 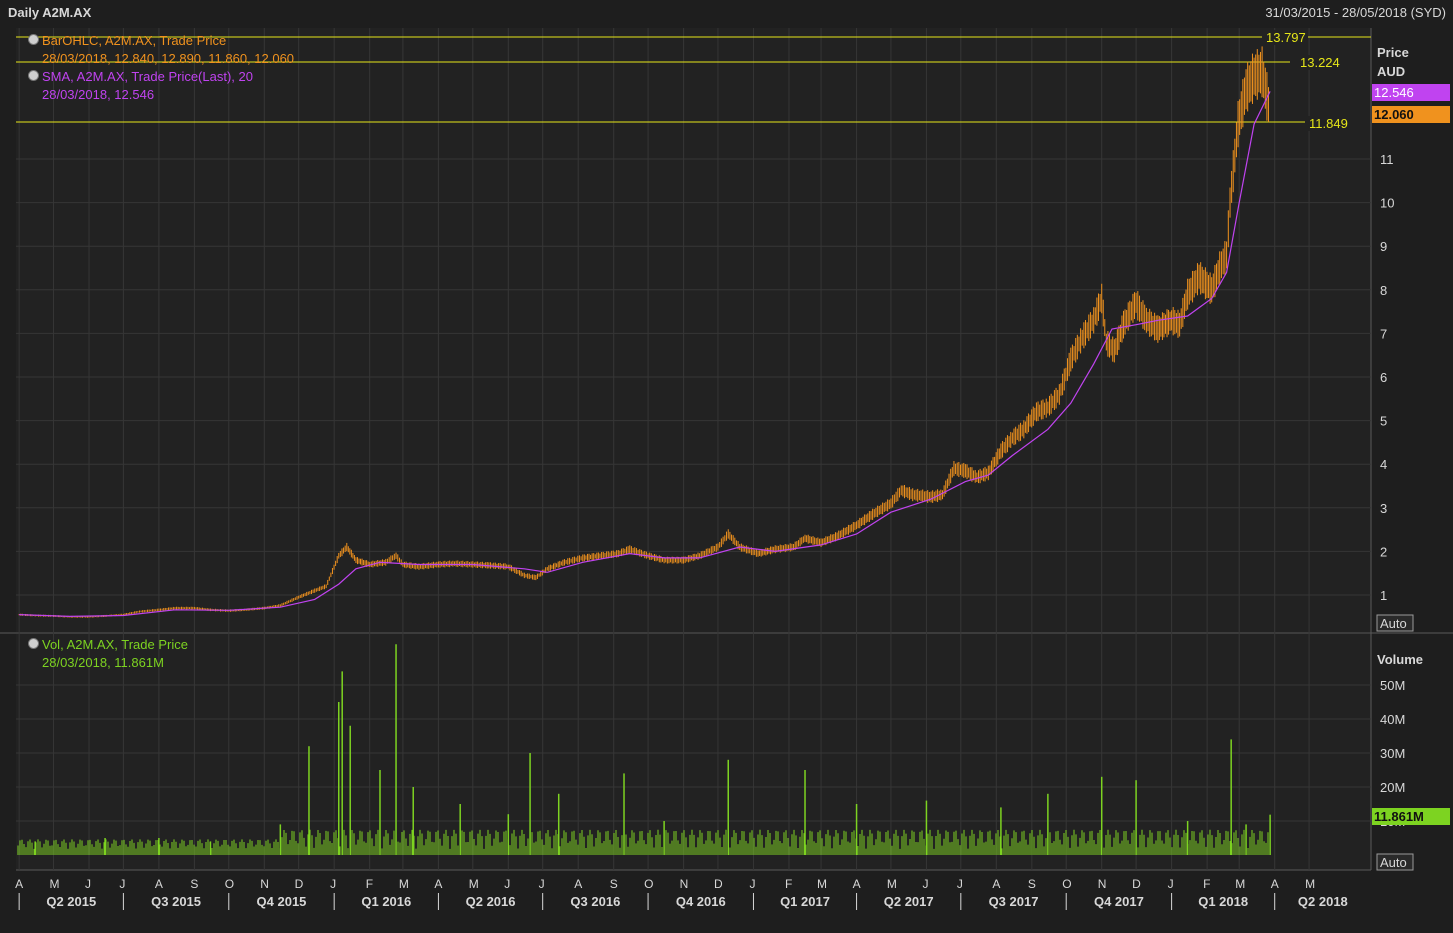 What do you see at coordinates (1383, 595) in the screenshot?
I see `price-tick-label: 1` at bounding box center [1383, 595].